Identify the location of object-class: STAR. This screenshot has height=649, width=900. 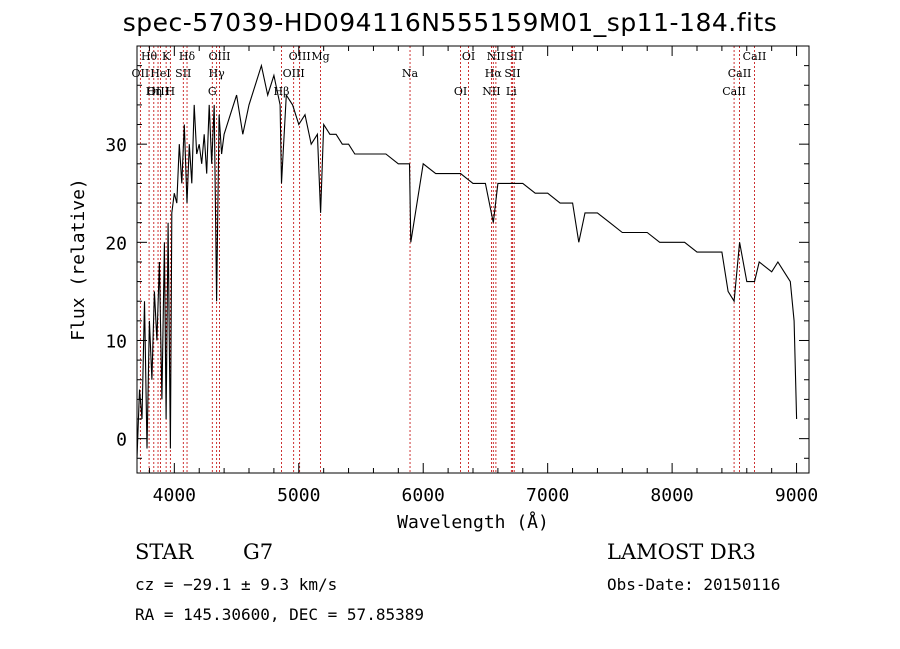
(164, 552).